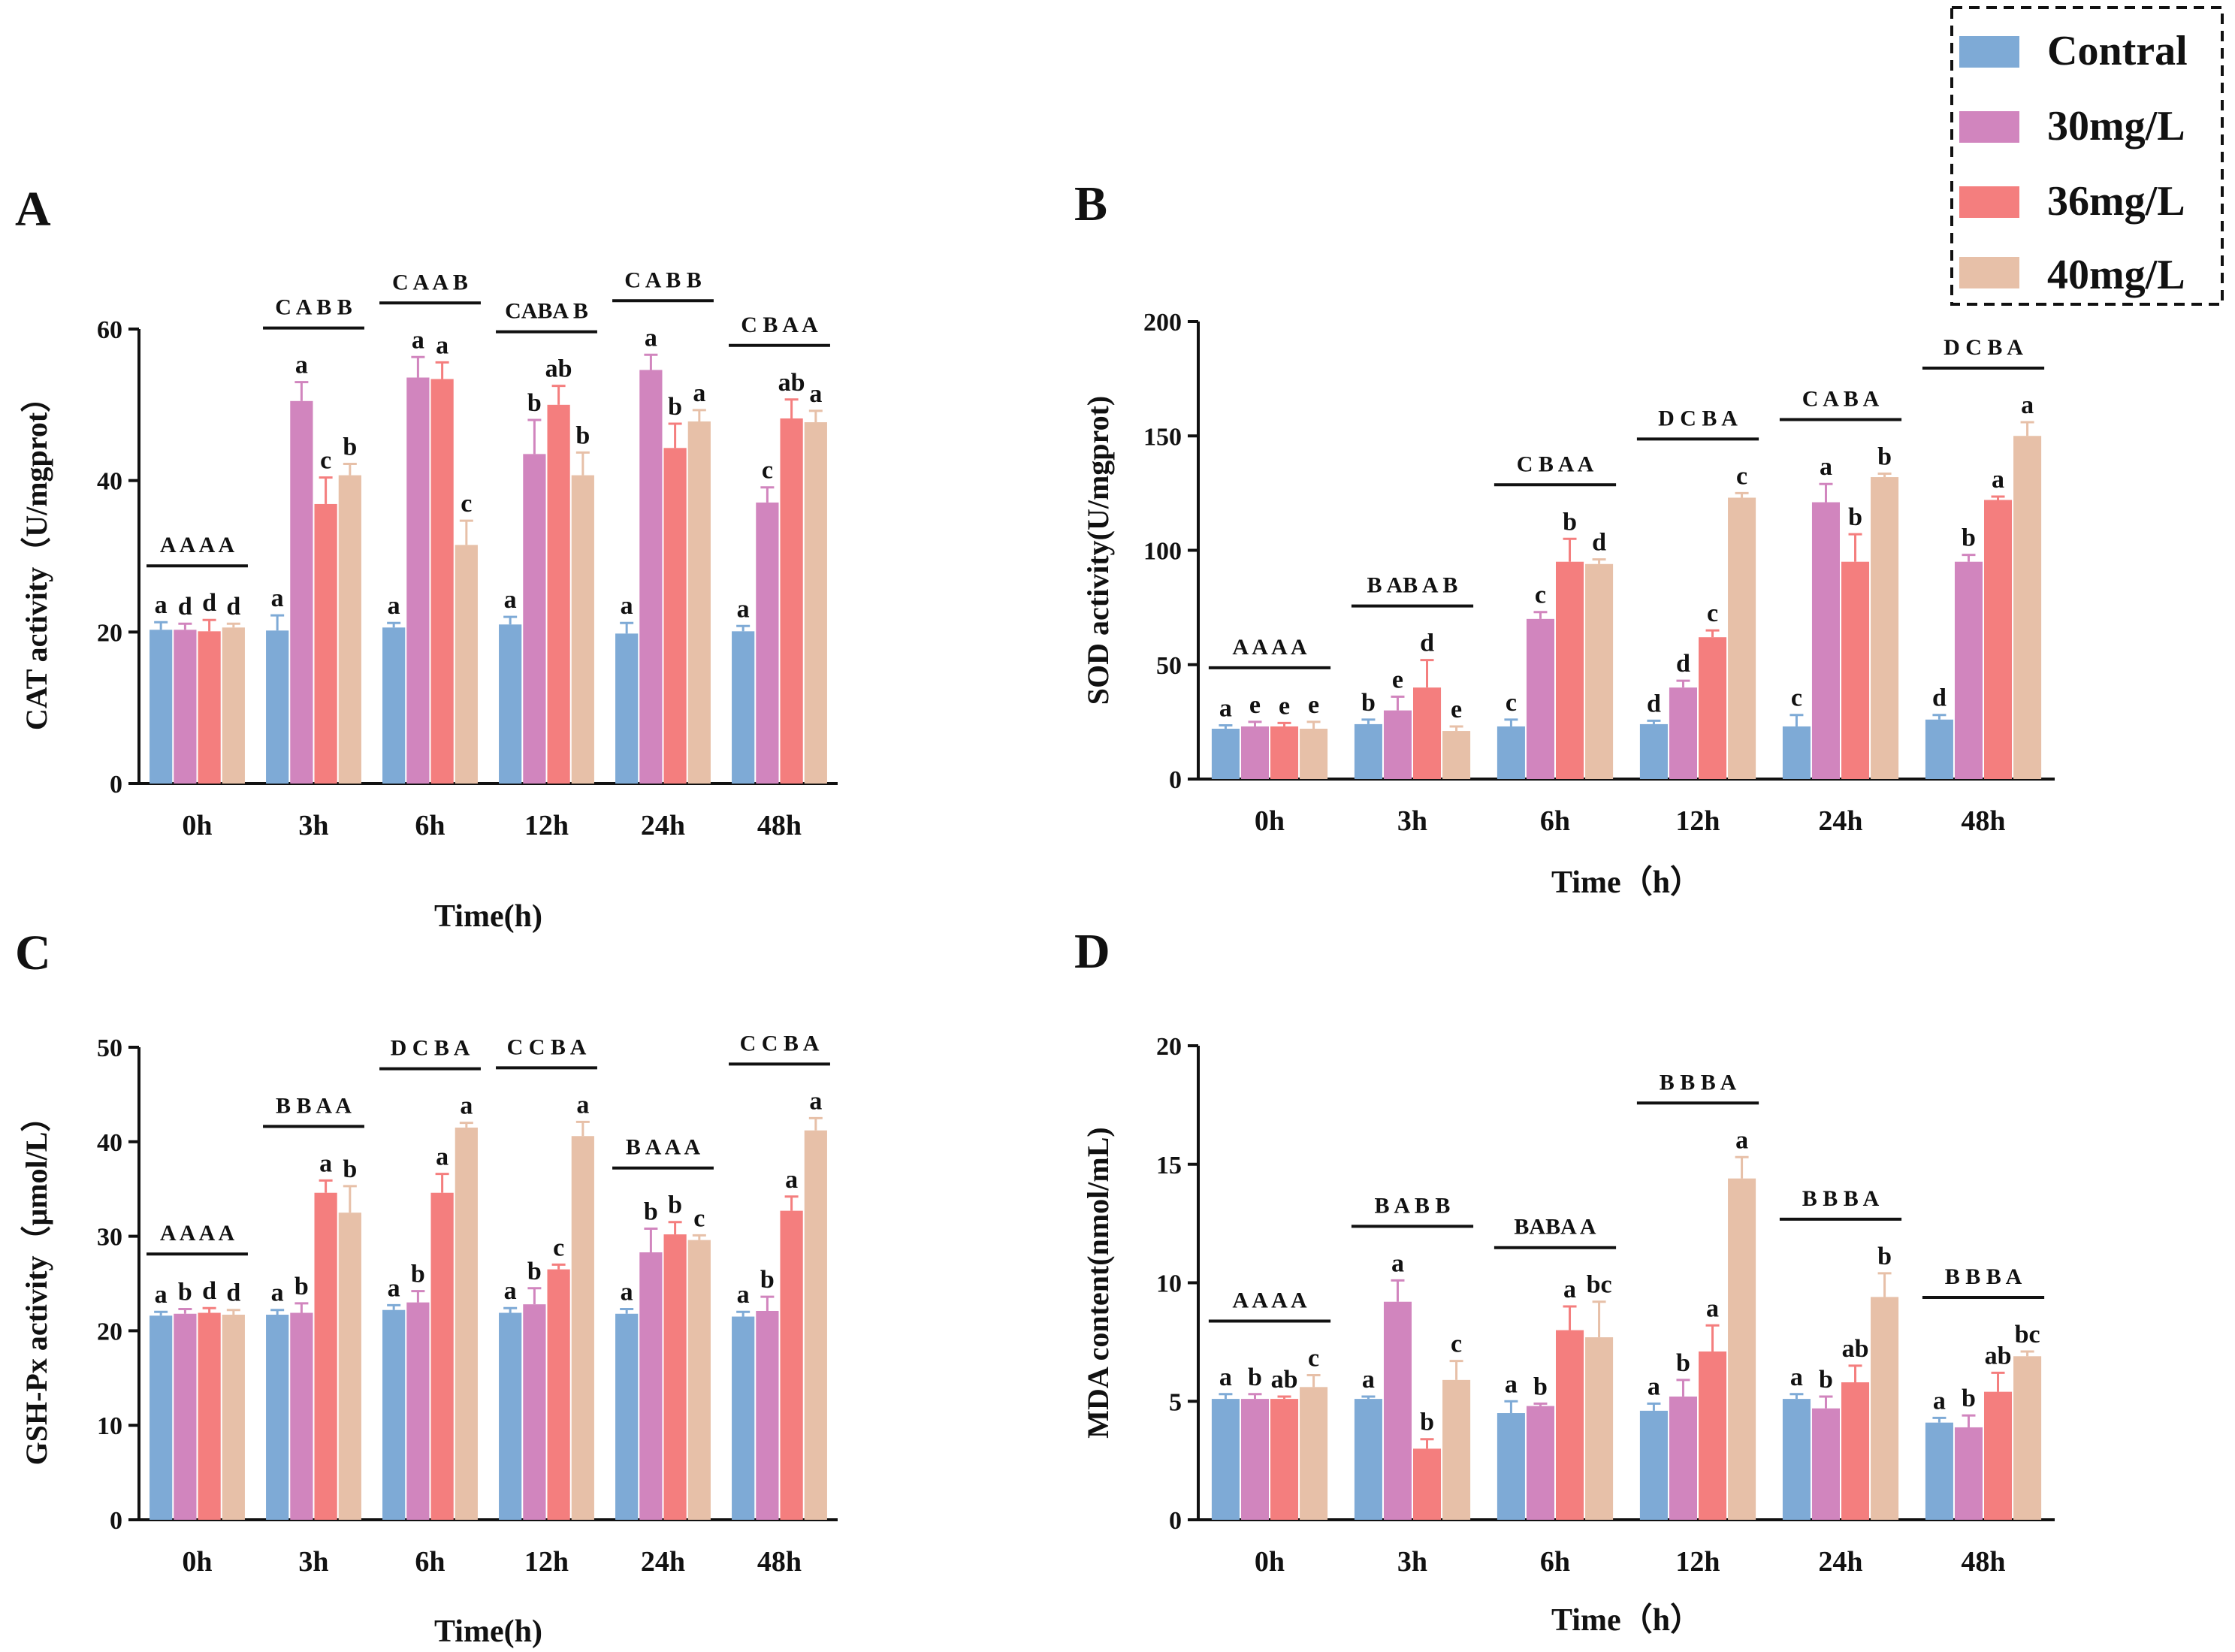 The image size is (2235, 1652). Describe the element at coordinates (1169, 1165) in the screenshot. I see `y-tick-label: 15` at that location.